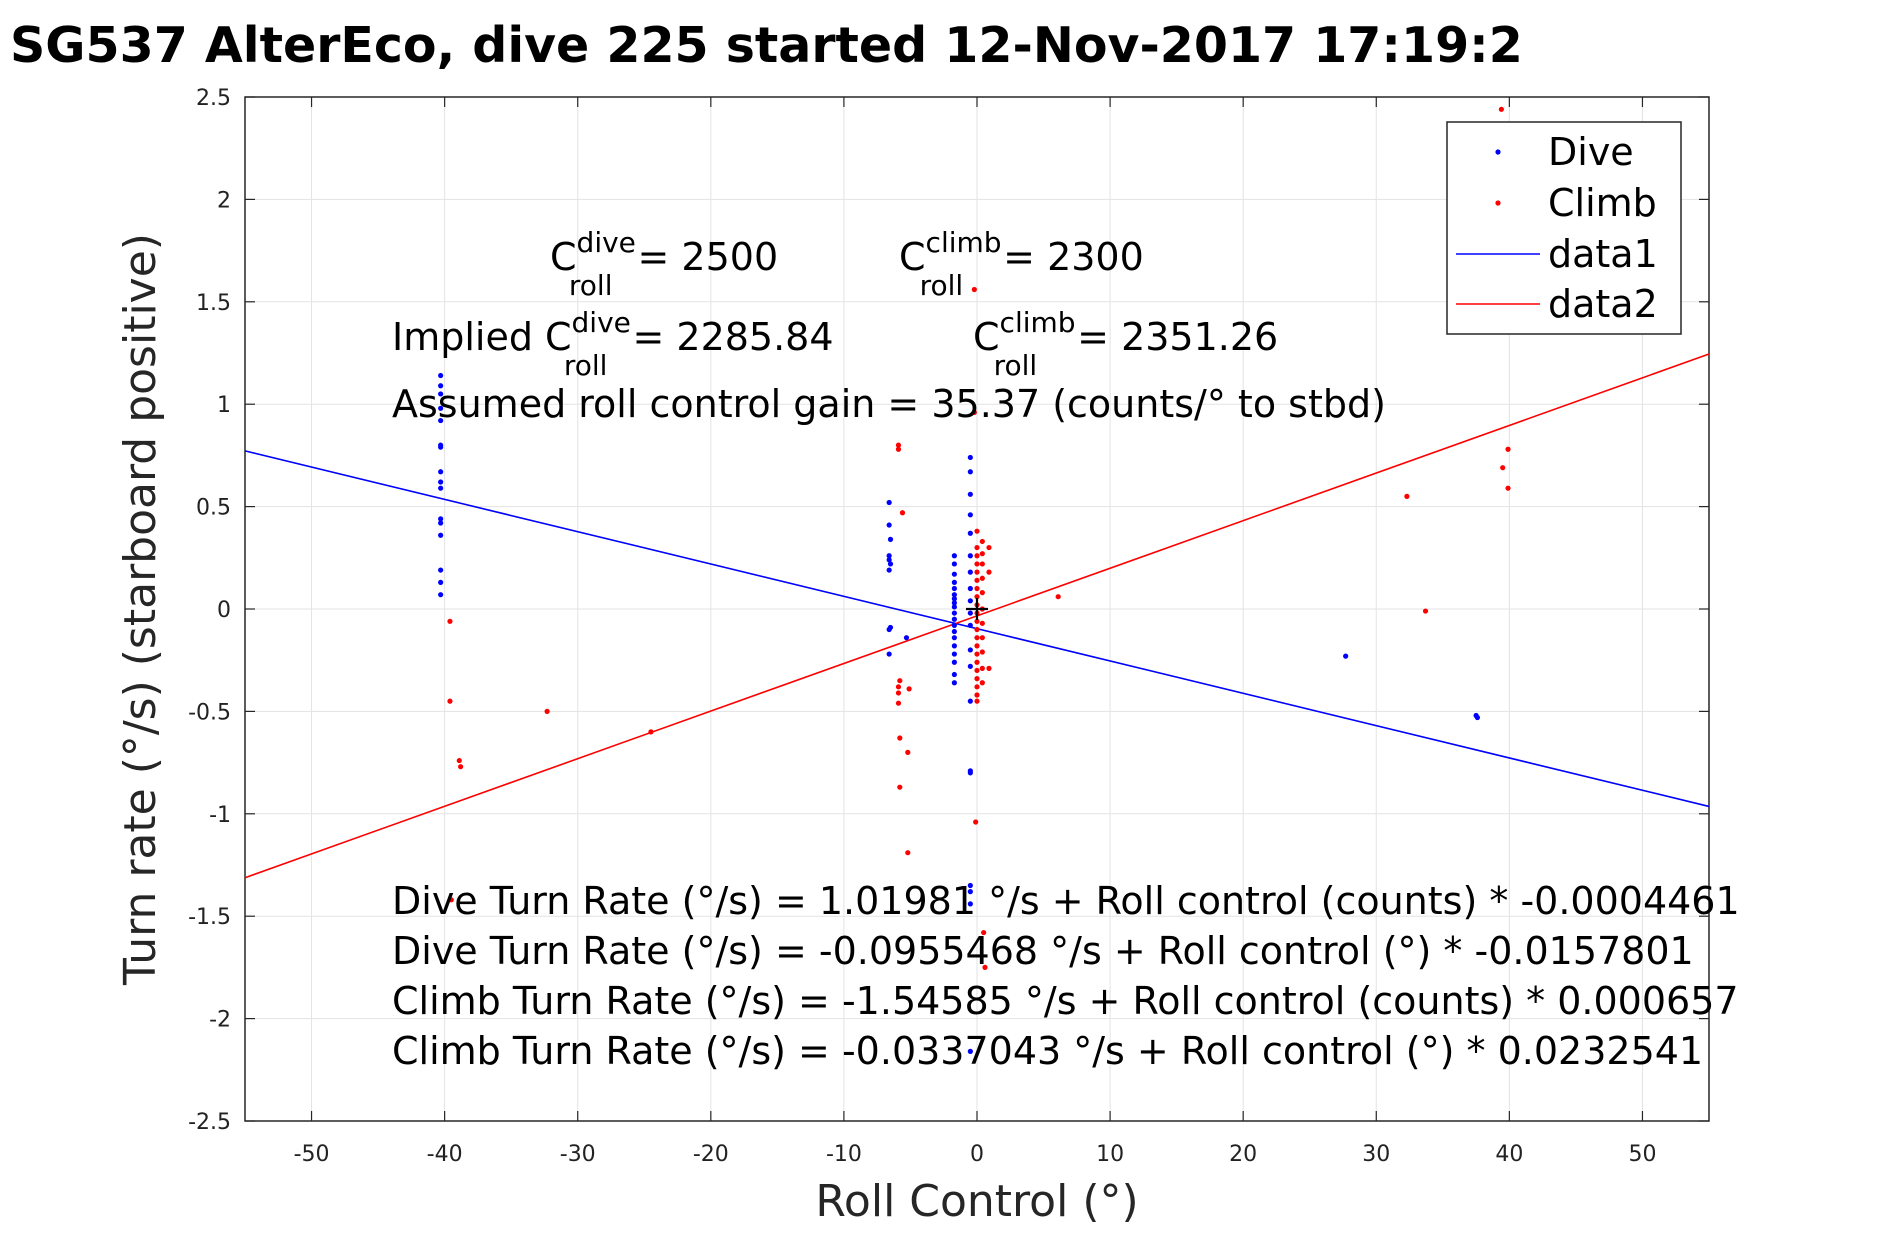 This screenshot has height=1260, width=1890. I want to click on y-tick-label: 1, so click(224, 405).